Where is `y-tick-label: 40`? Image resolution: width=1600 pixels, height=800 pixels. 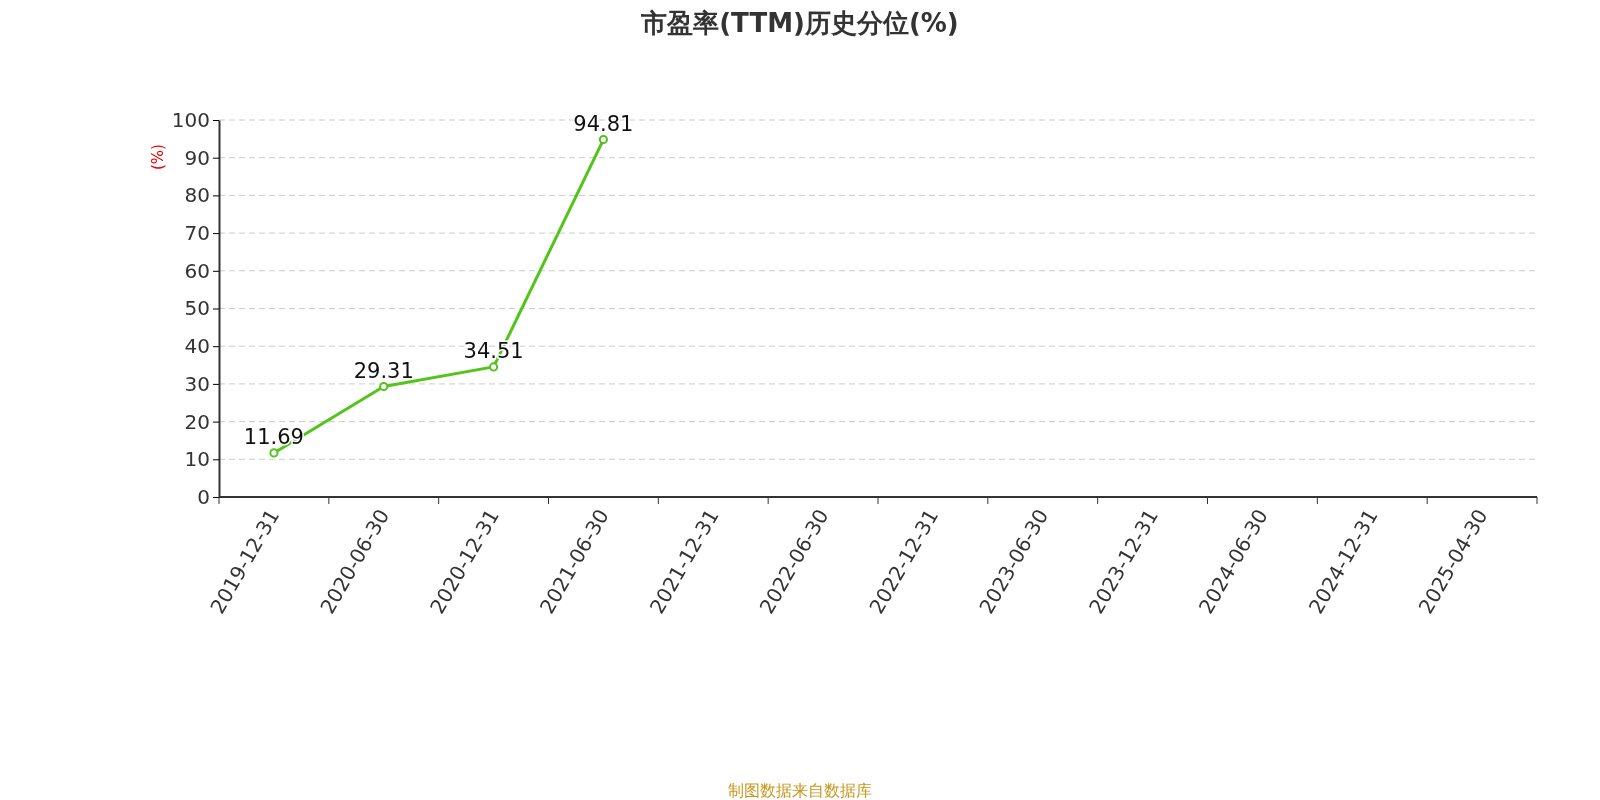 y-tick-label: 40 is located at coordinates (197, 346).